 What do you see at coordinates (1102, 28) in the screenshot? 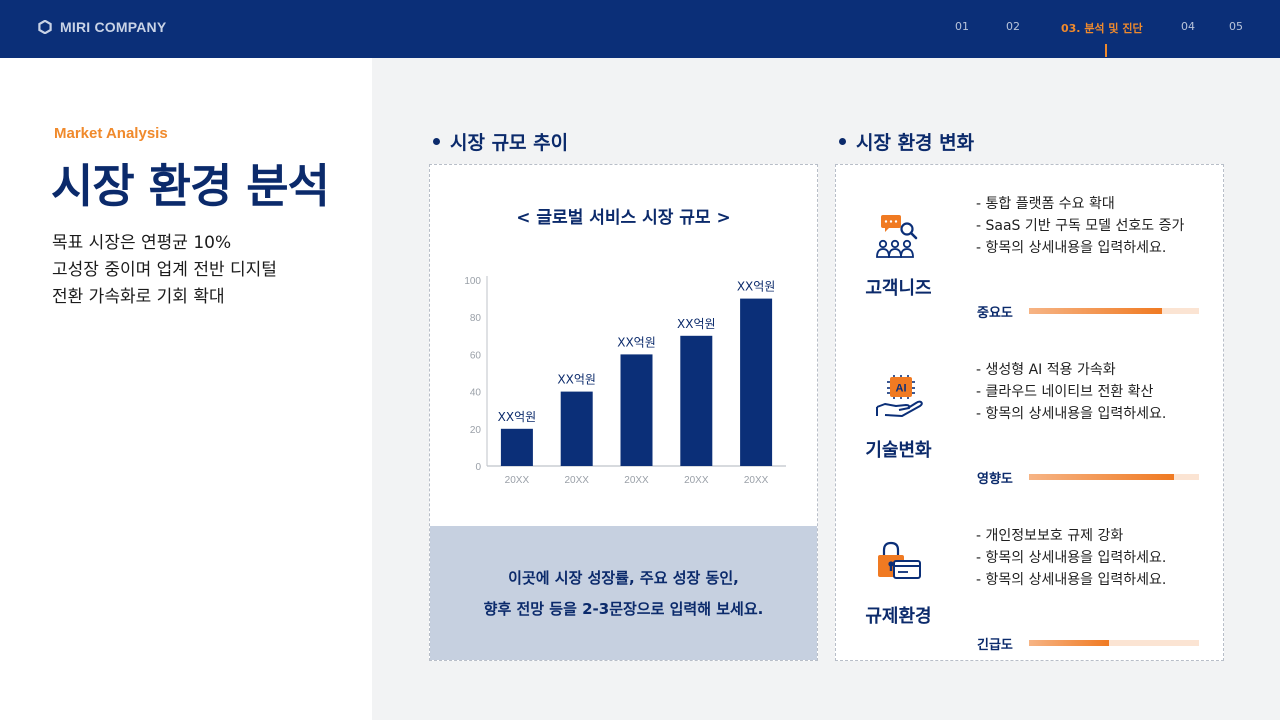
I see `nav-item-03-active: 03. 분석 및 진단` at bounding box center [1102, 28].